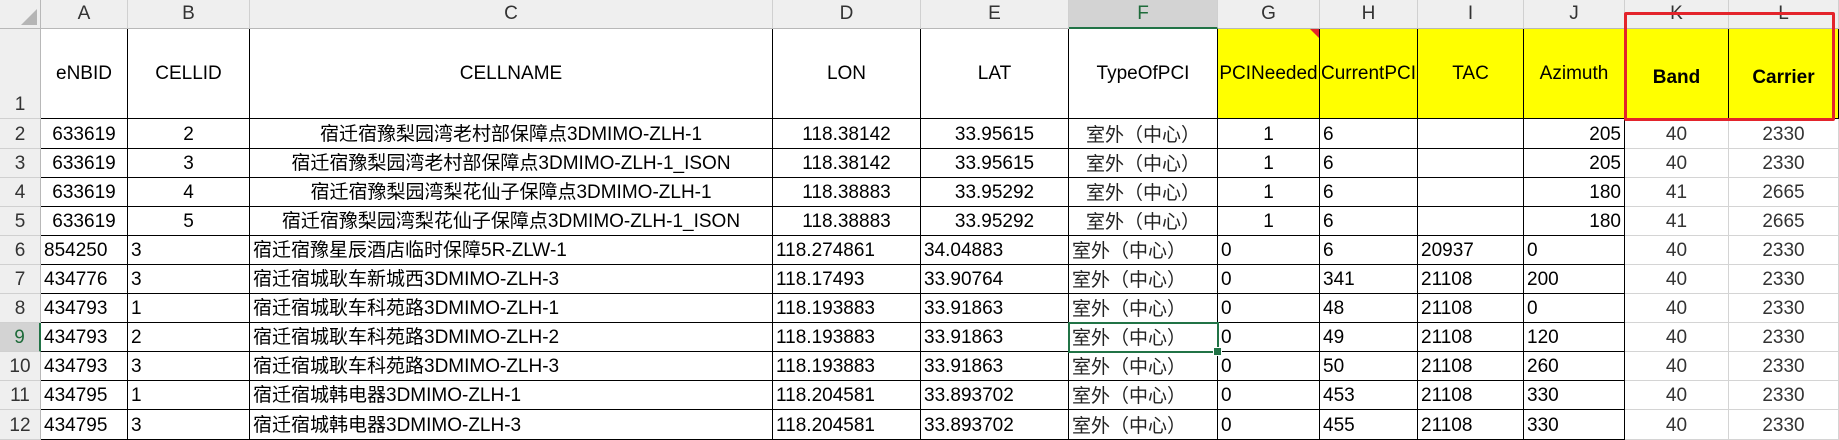 The height and width of the screenshot is (440, 1839). I want to click on cell-j9: 120, so click(1574, 337).